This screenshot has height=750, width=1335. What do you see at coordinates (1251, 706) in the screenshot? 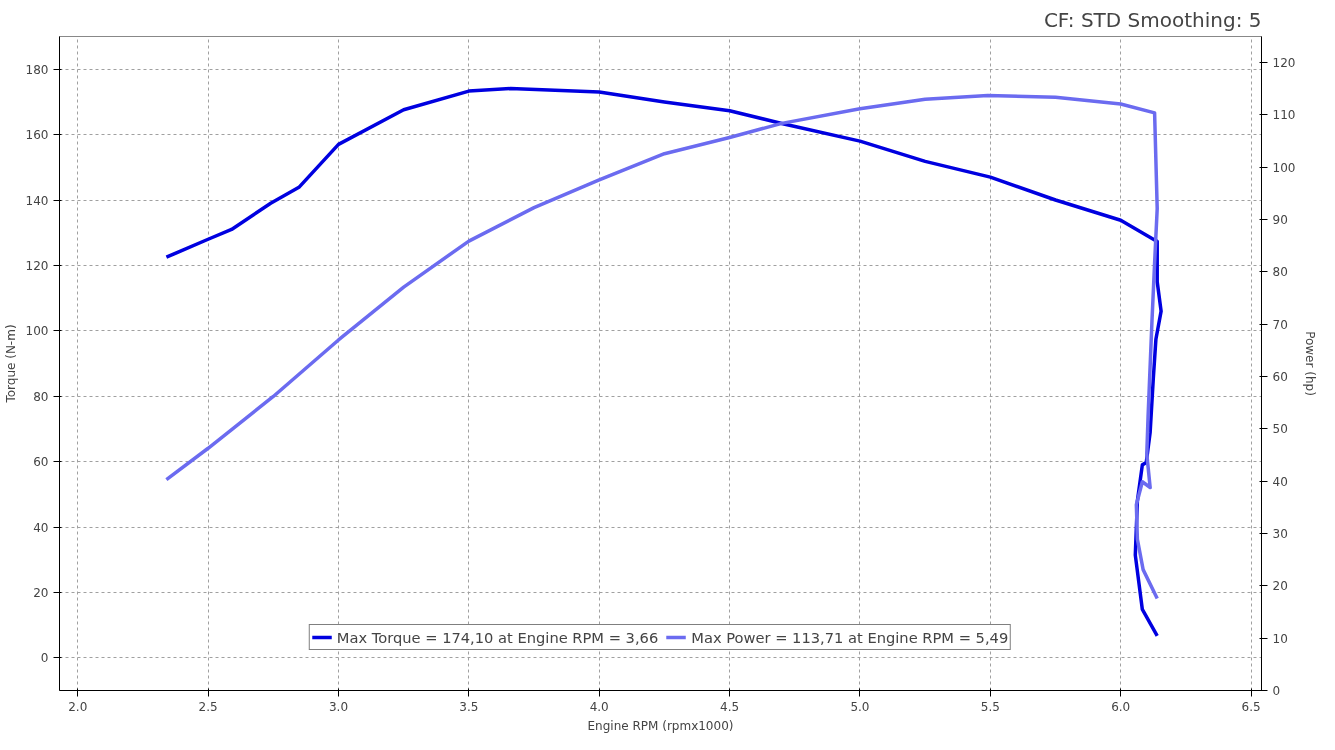
I see `x-tick-label: 6.5` at bounding box center [1251, 706].